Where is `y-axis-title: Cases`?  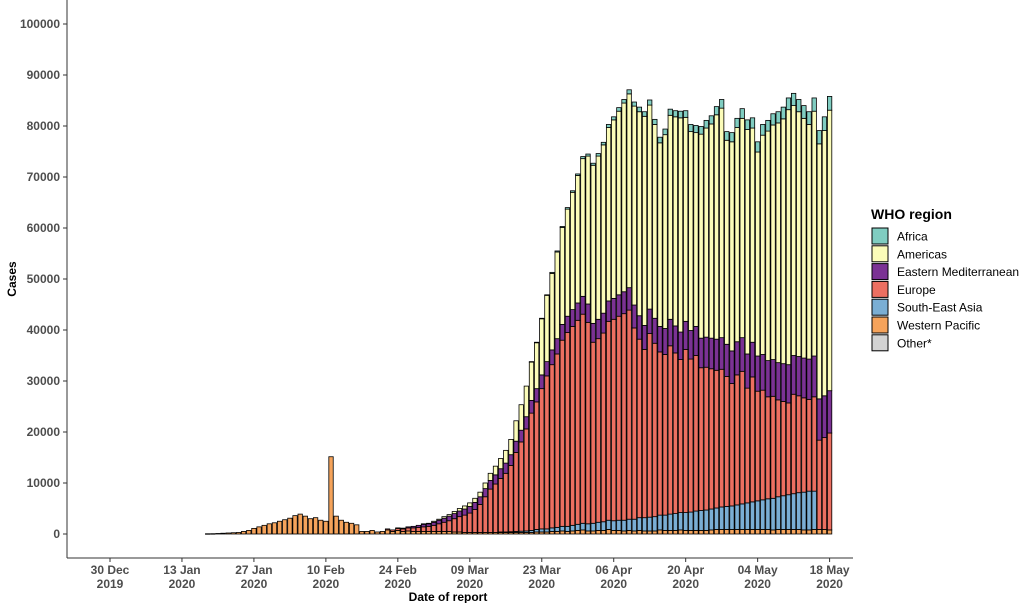 y-axis-title: Cases is located at coordinates (12, 279).